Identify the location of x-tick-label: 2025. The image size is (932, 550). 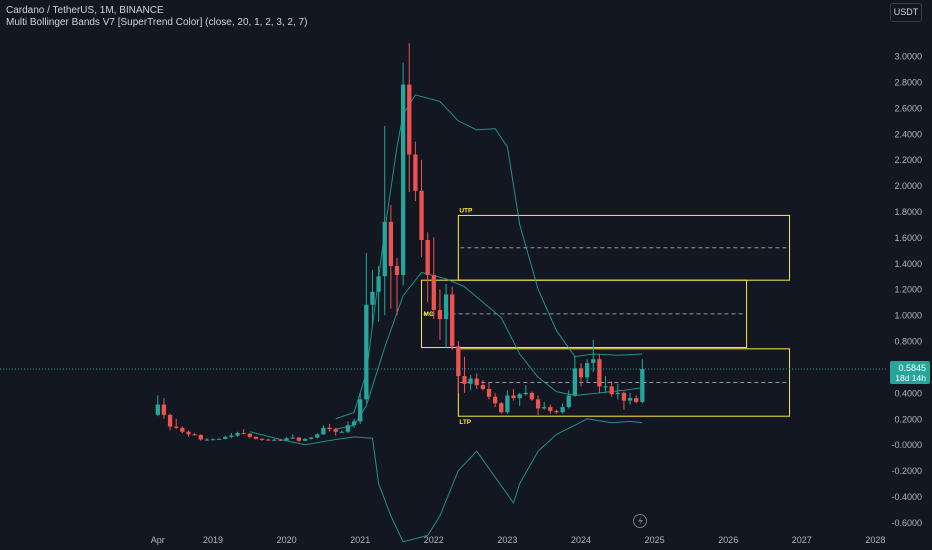
(655, 540).